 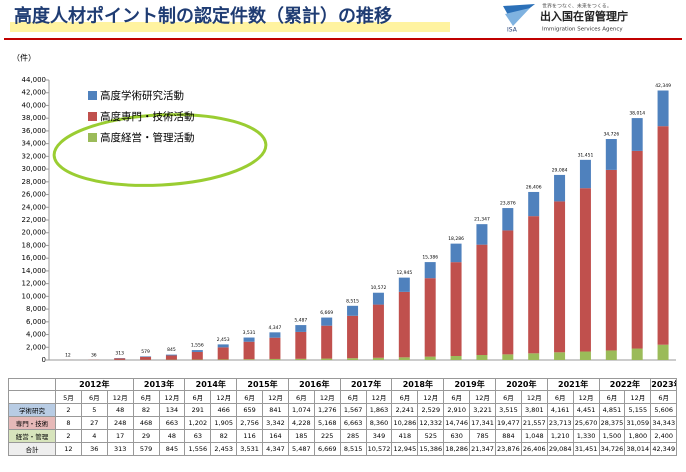 I want to click on table-cell: 1,500, so click(x=612, y=436).